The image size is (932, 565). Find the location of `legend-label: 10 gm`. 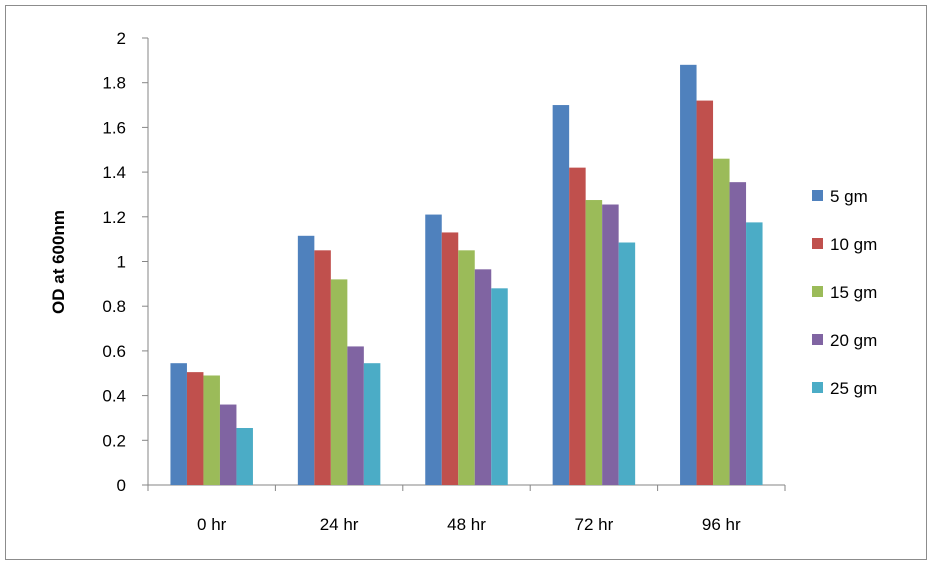

legend-label: 10 gm is located at coordinates (853, 244).